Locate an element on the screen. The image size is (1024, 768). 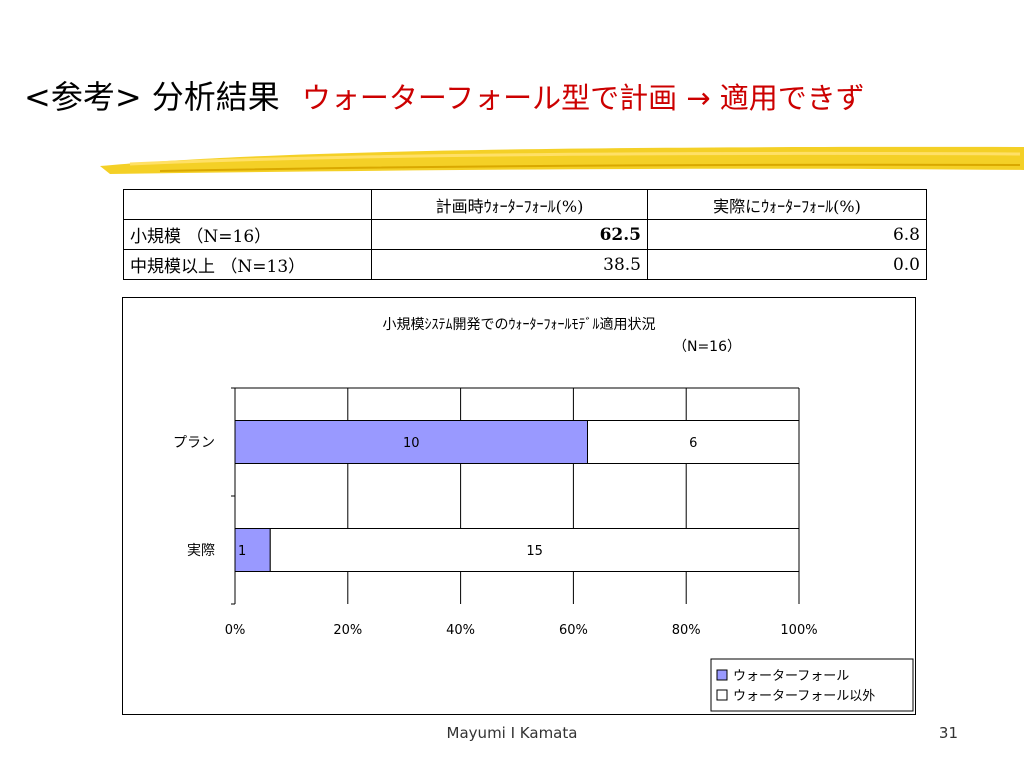
x-tick-label: 60% is located at coordinates (573, 630).